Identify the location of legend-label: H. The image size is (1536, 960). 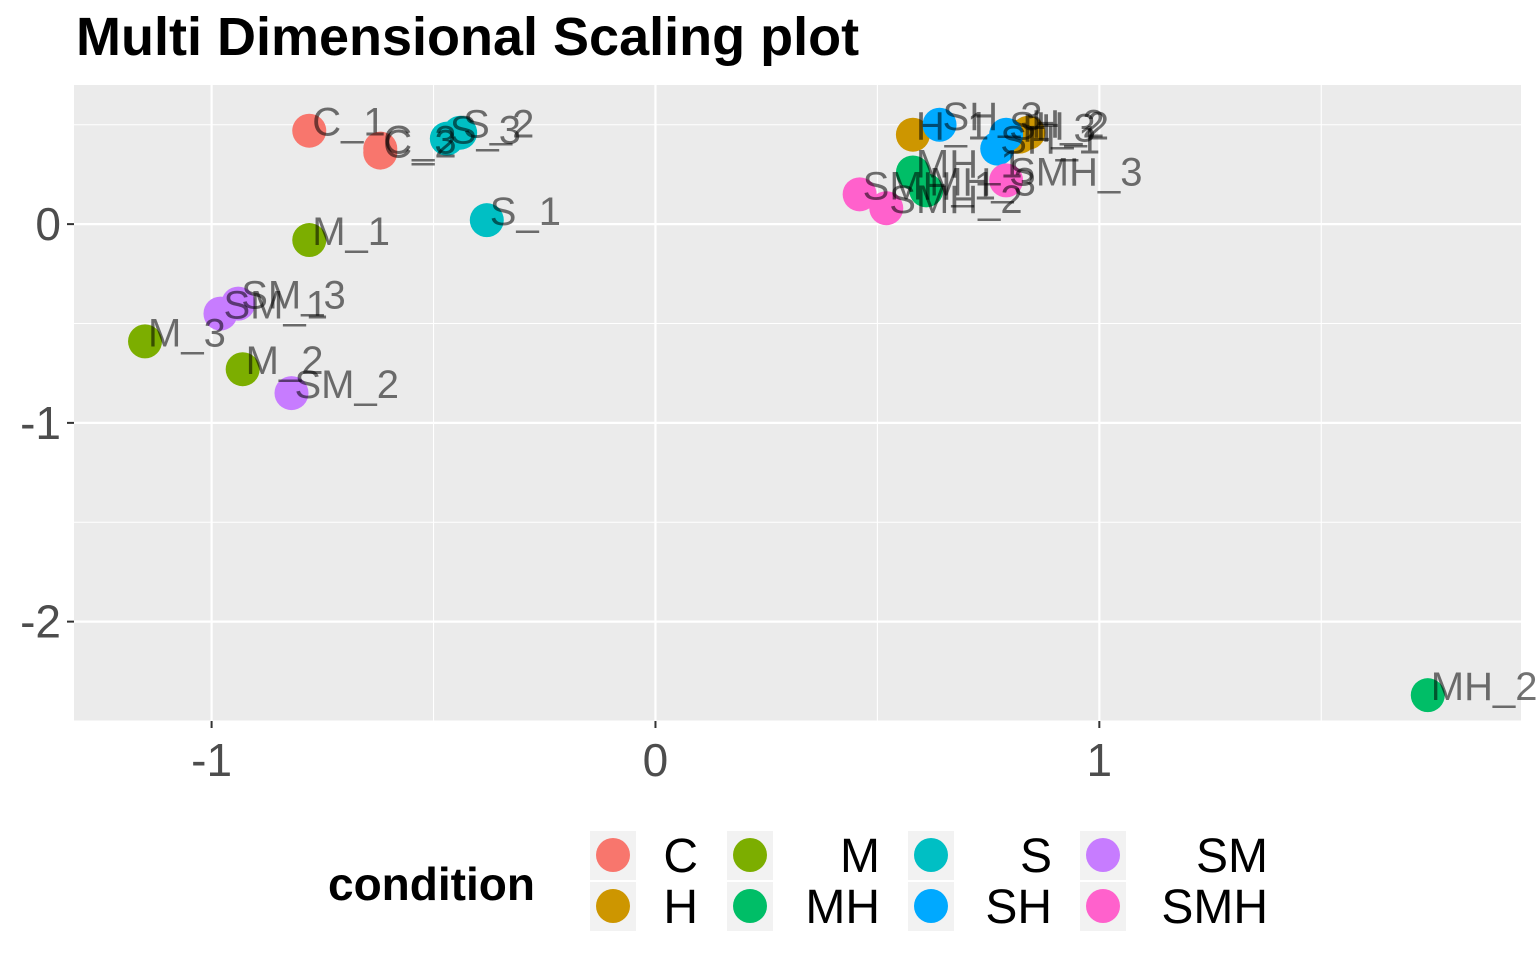
(680, 907).